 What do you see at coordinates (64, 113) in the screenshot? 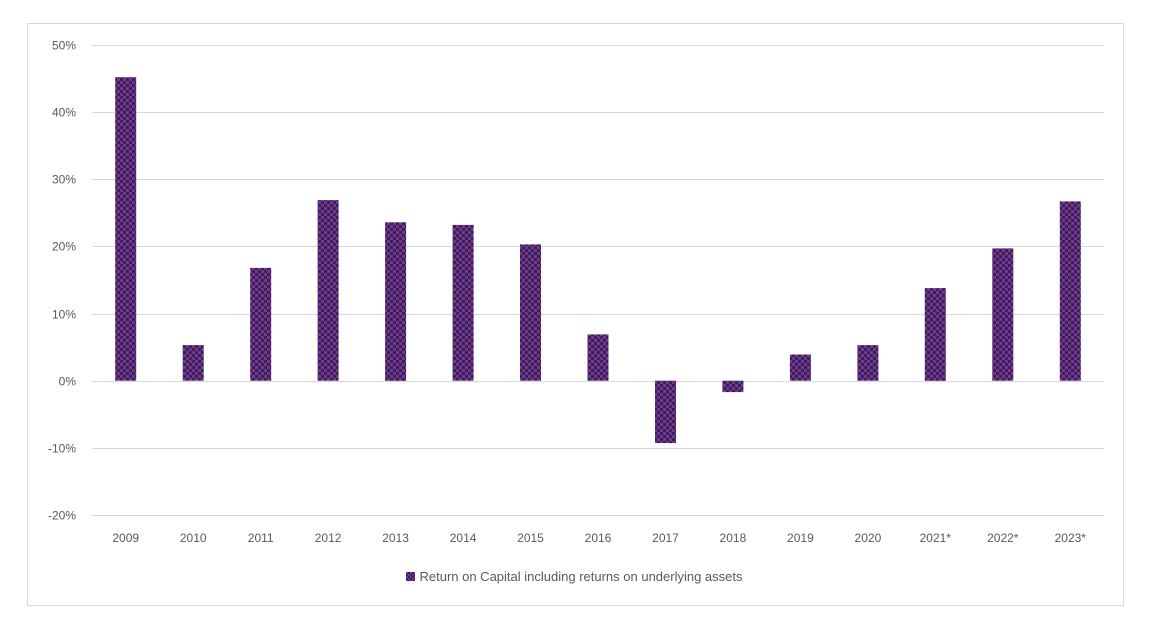
I see `y-tick-label: 40%` at bounding box center [64, 113].